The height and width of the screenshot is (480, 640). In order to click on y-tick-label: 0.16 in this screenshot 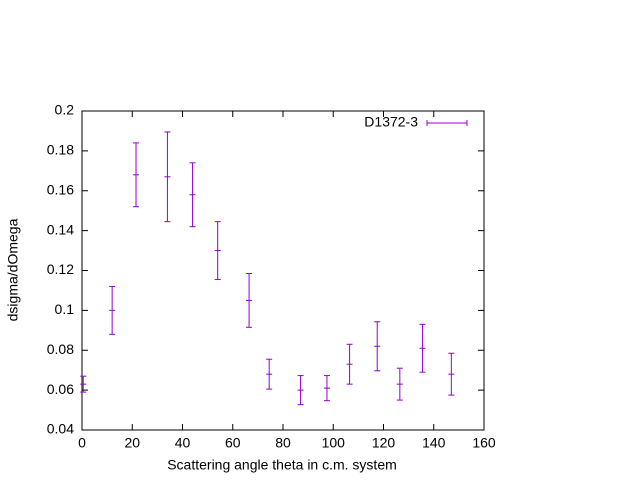, I will do `click(60, 189)`.